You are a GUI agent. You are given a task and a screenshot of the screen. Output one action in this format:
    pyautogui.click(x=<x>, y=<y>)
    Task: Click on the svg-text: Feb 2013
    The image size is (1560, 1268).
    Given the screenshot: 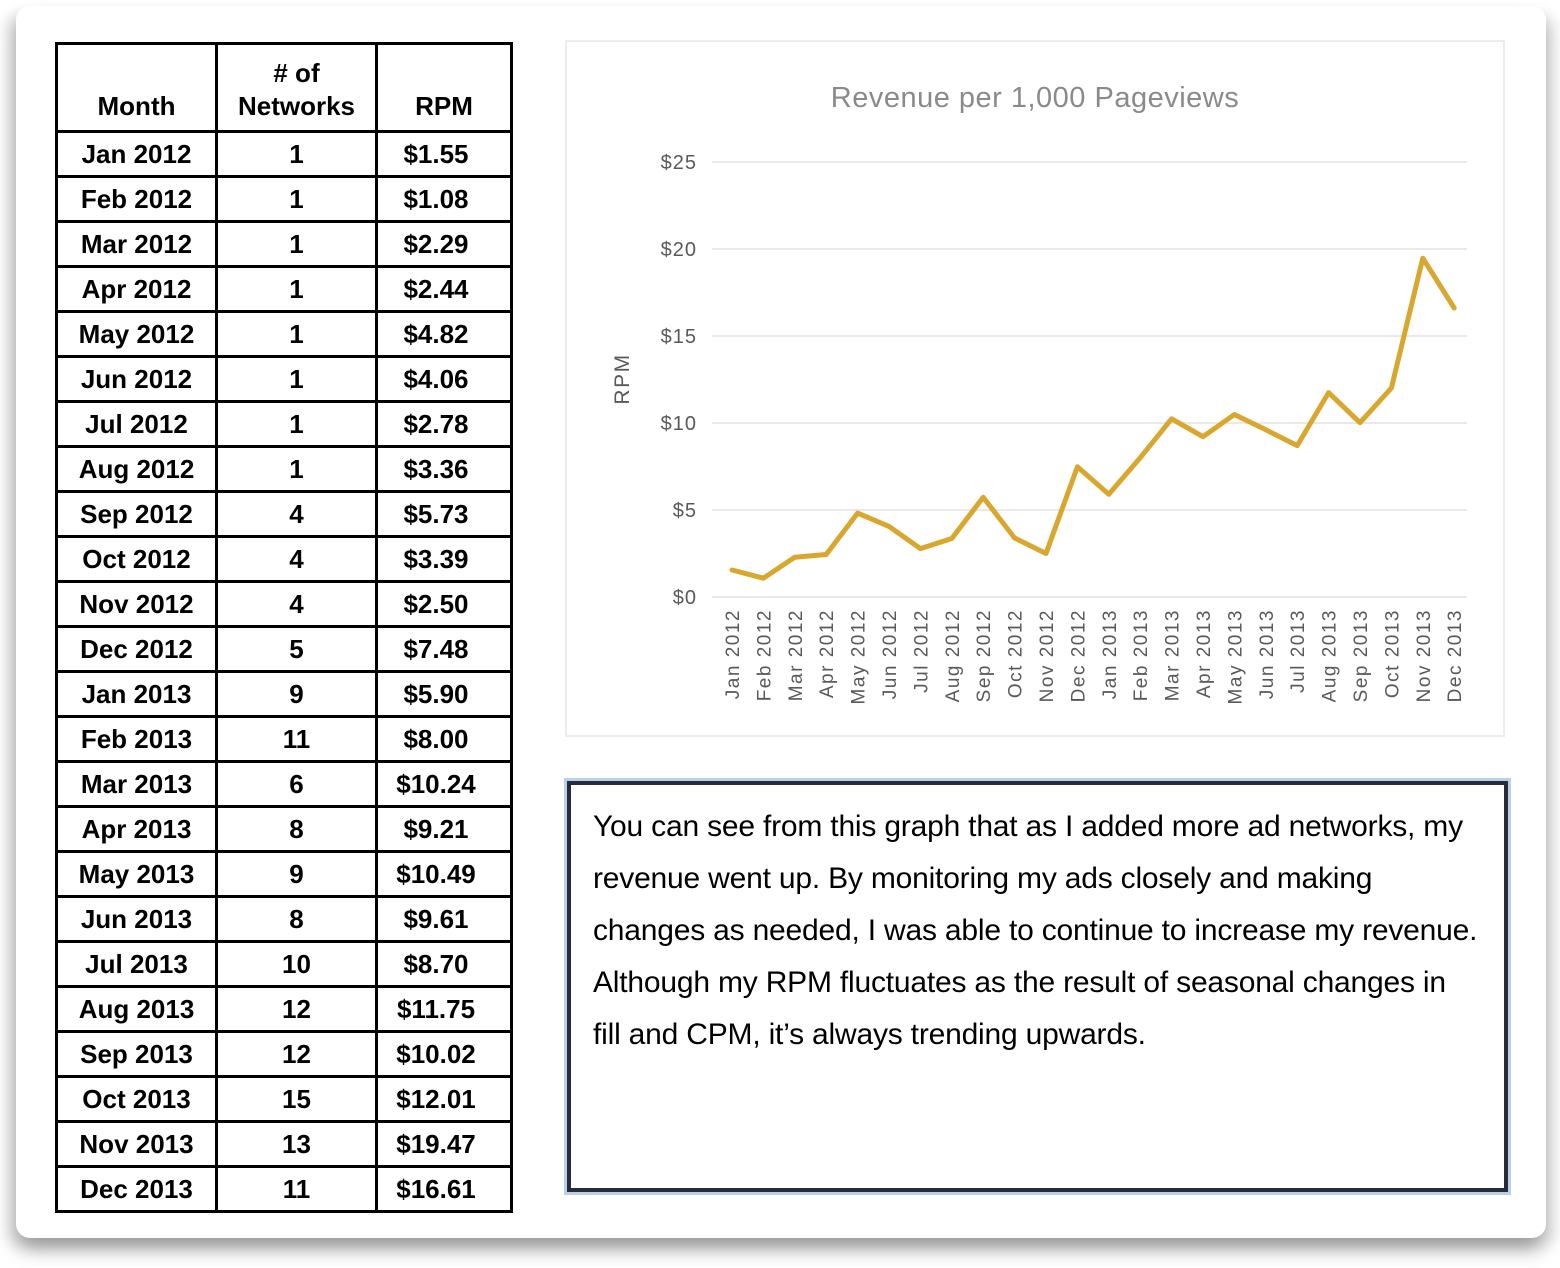 What is the action you would take?
    pyautogui.click(x=1141, y=655)
    